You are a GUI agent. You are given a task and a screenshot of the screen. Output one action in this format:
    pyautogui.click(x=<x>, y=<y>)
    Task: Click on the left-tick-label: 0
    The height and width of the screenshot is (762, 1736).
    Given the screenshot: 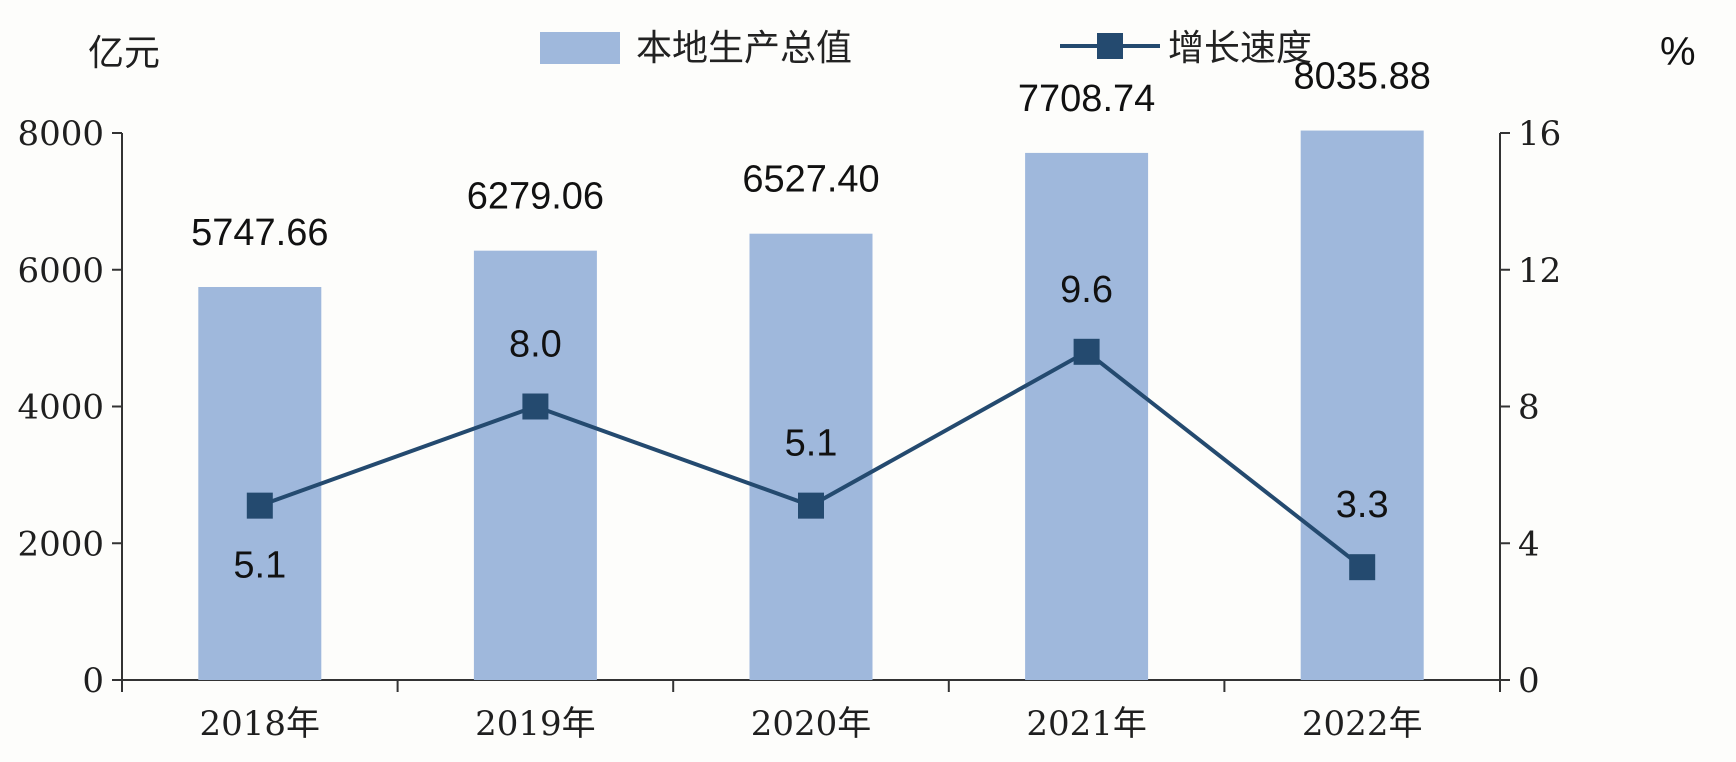 What is the action you would take?
    pyautogui.click(x=93, y=681)
    